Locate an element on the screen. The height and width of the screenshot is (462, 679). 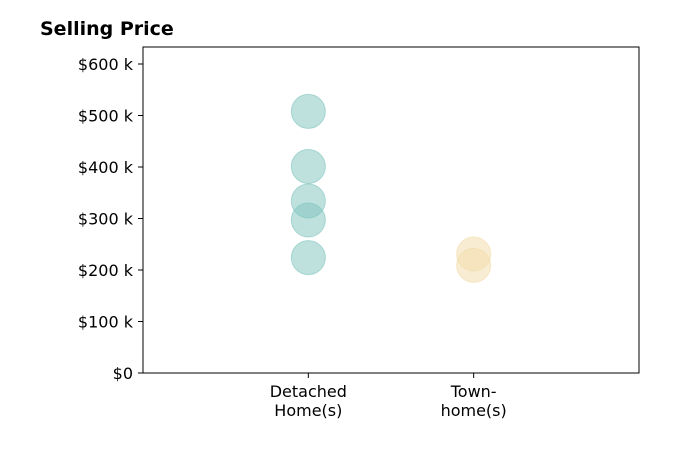
y-axis: $0 $100 k $200 k $300 k $400 k $500 k $600 k is located at coordinates (110, 219).